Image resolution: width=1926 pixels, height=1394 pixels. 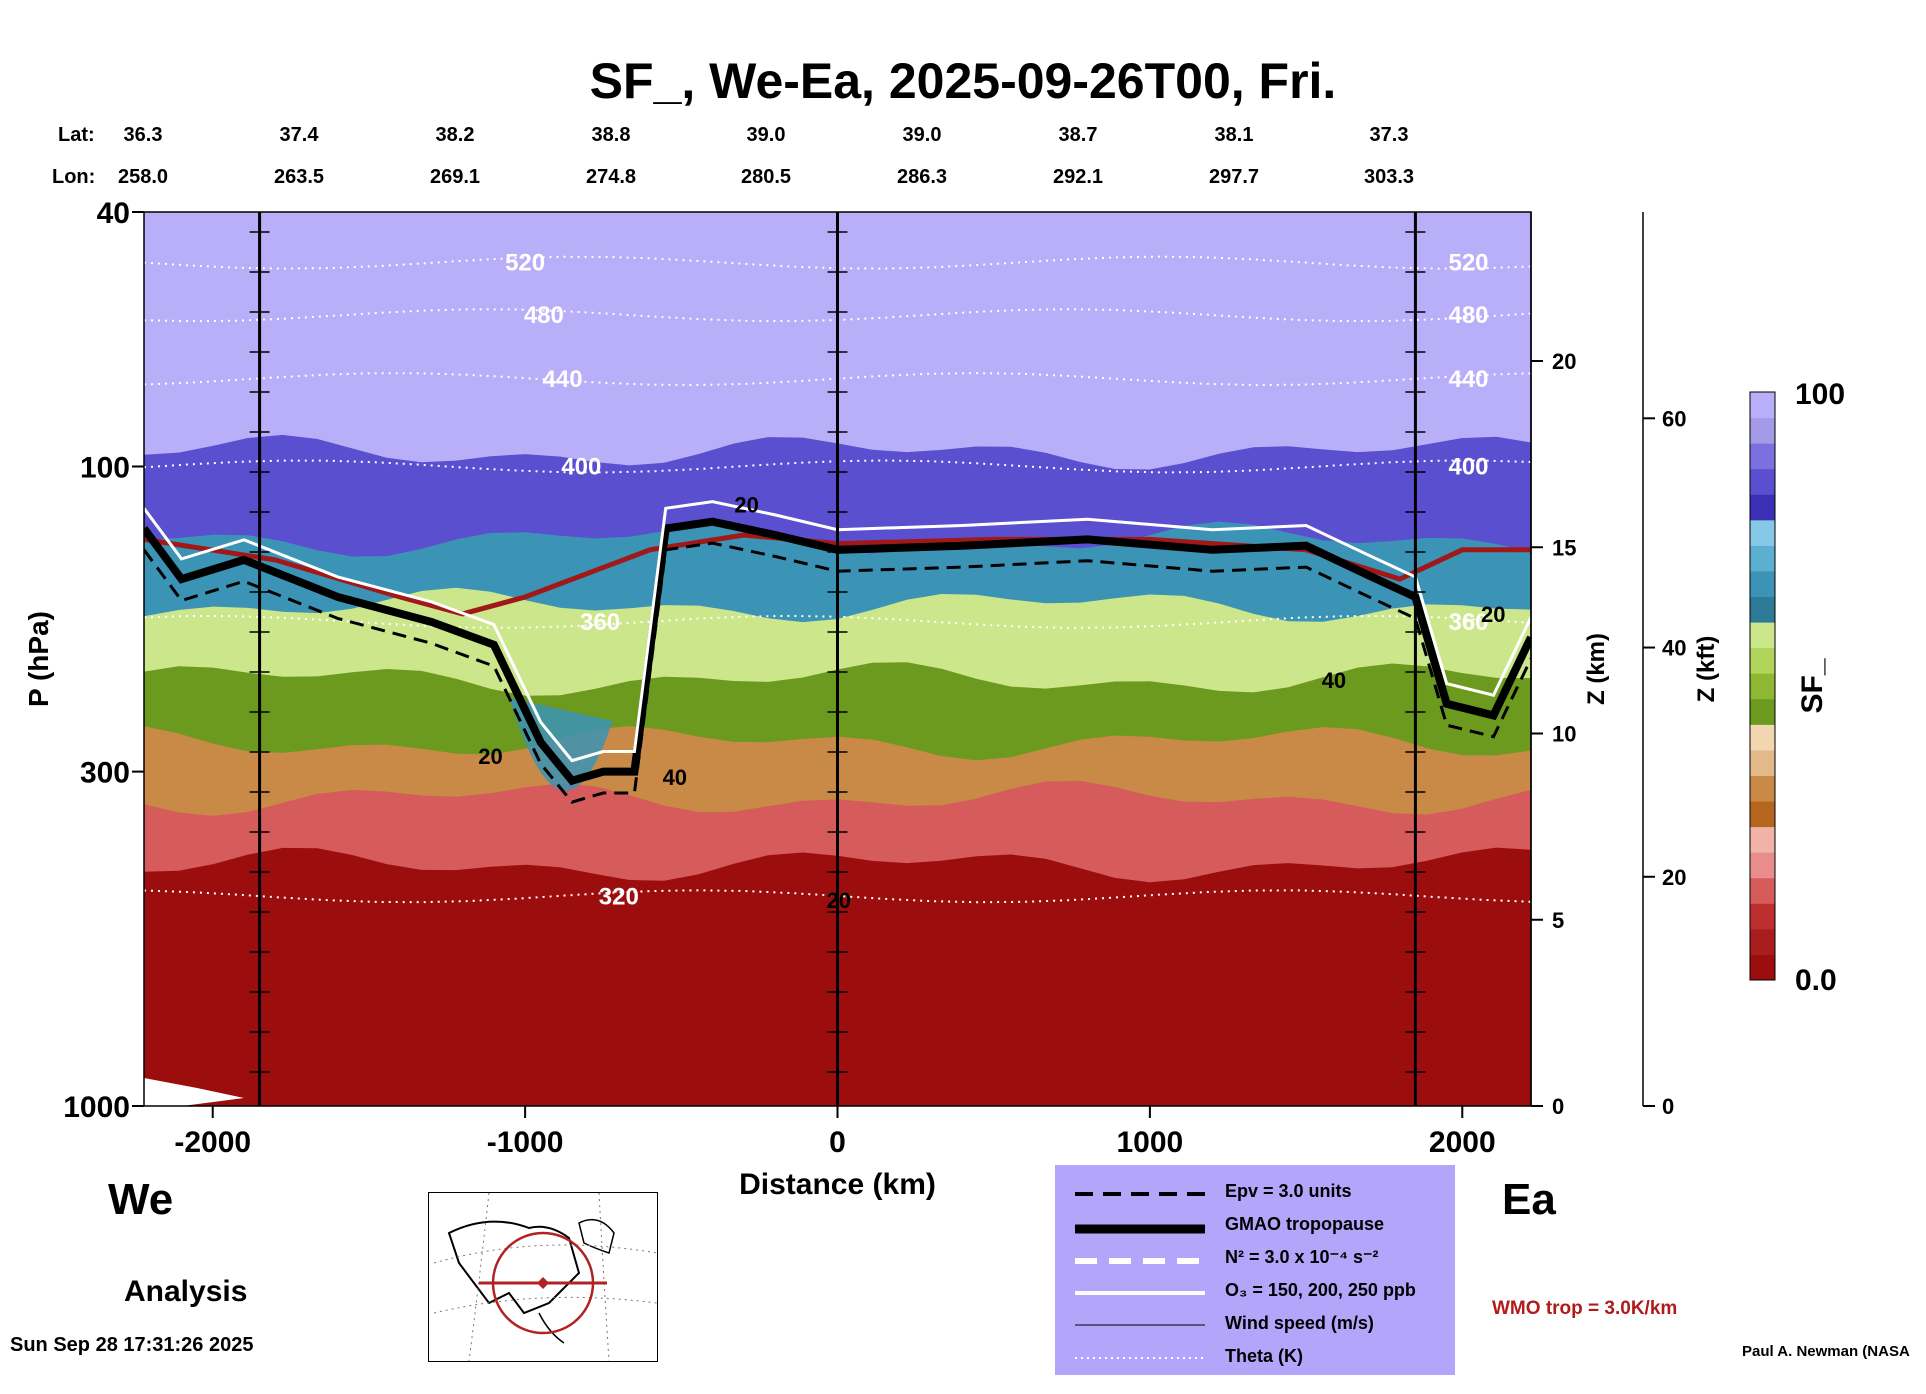 What do you see at coordinates (1234, 177) in the screenshot?
I see `lon-value: 297.7` at bounding box center [1234, 177].